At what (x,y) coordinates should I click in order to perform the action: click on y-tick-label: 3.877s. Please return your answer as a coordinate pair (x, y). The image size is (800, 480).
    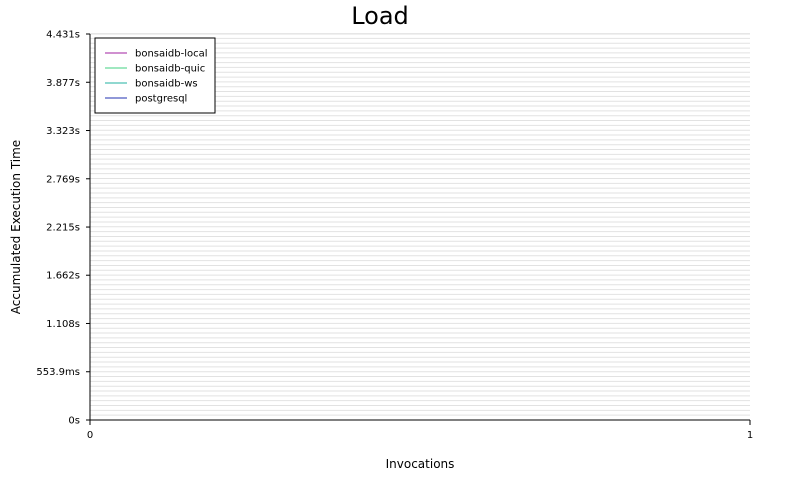
    Looking at the image, I should click on (63, 83).